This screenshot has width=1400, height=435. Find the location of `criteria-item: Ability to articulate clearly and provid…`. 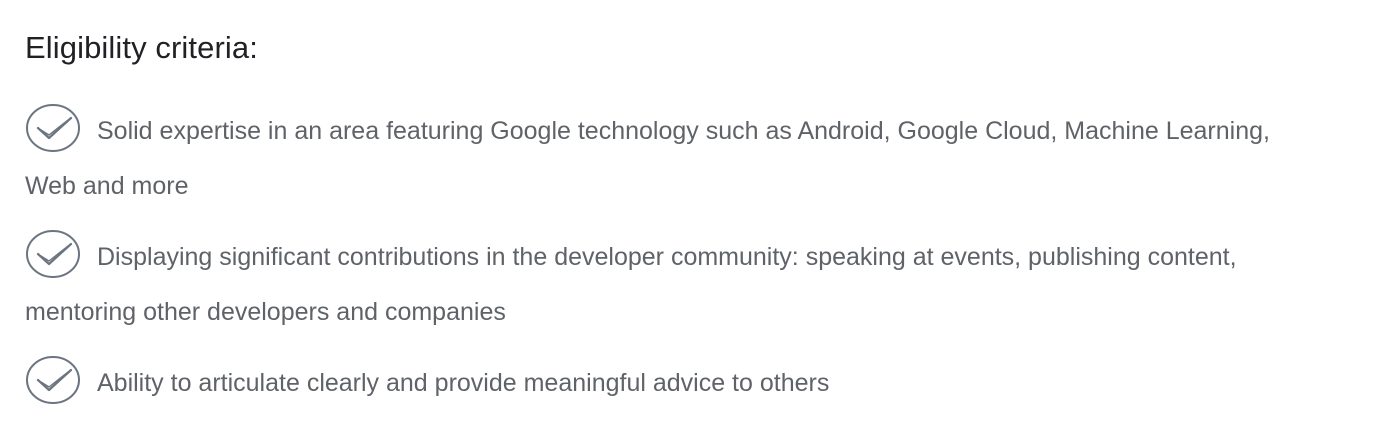

criteria-item: Ability to articulate clearly and provid… is located at coordinates (670, 383).